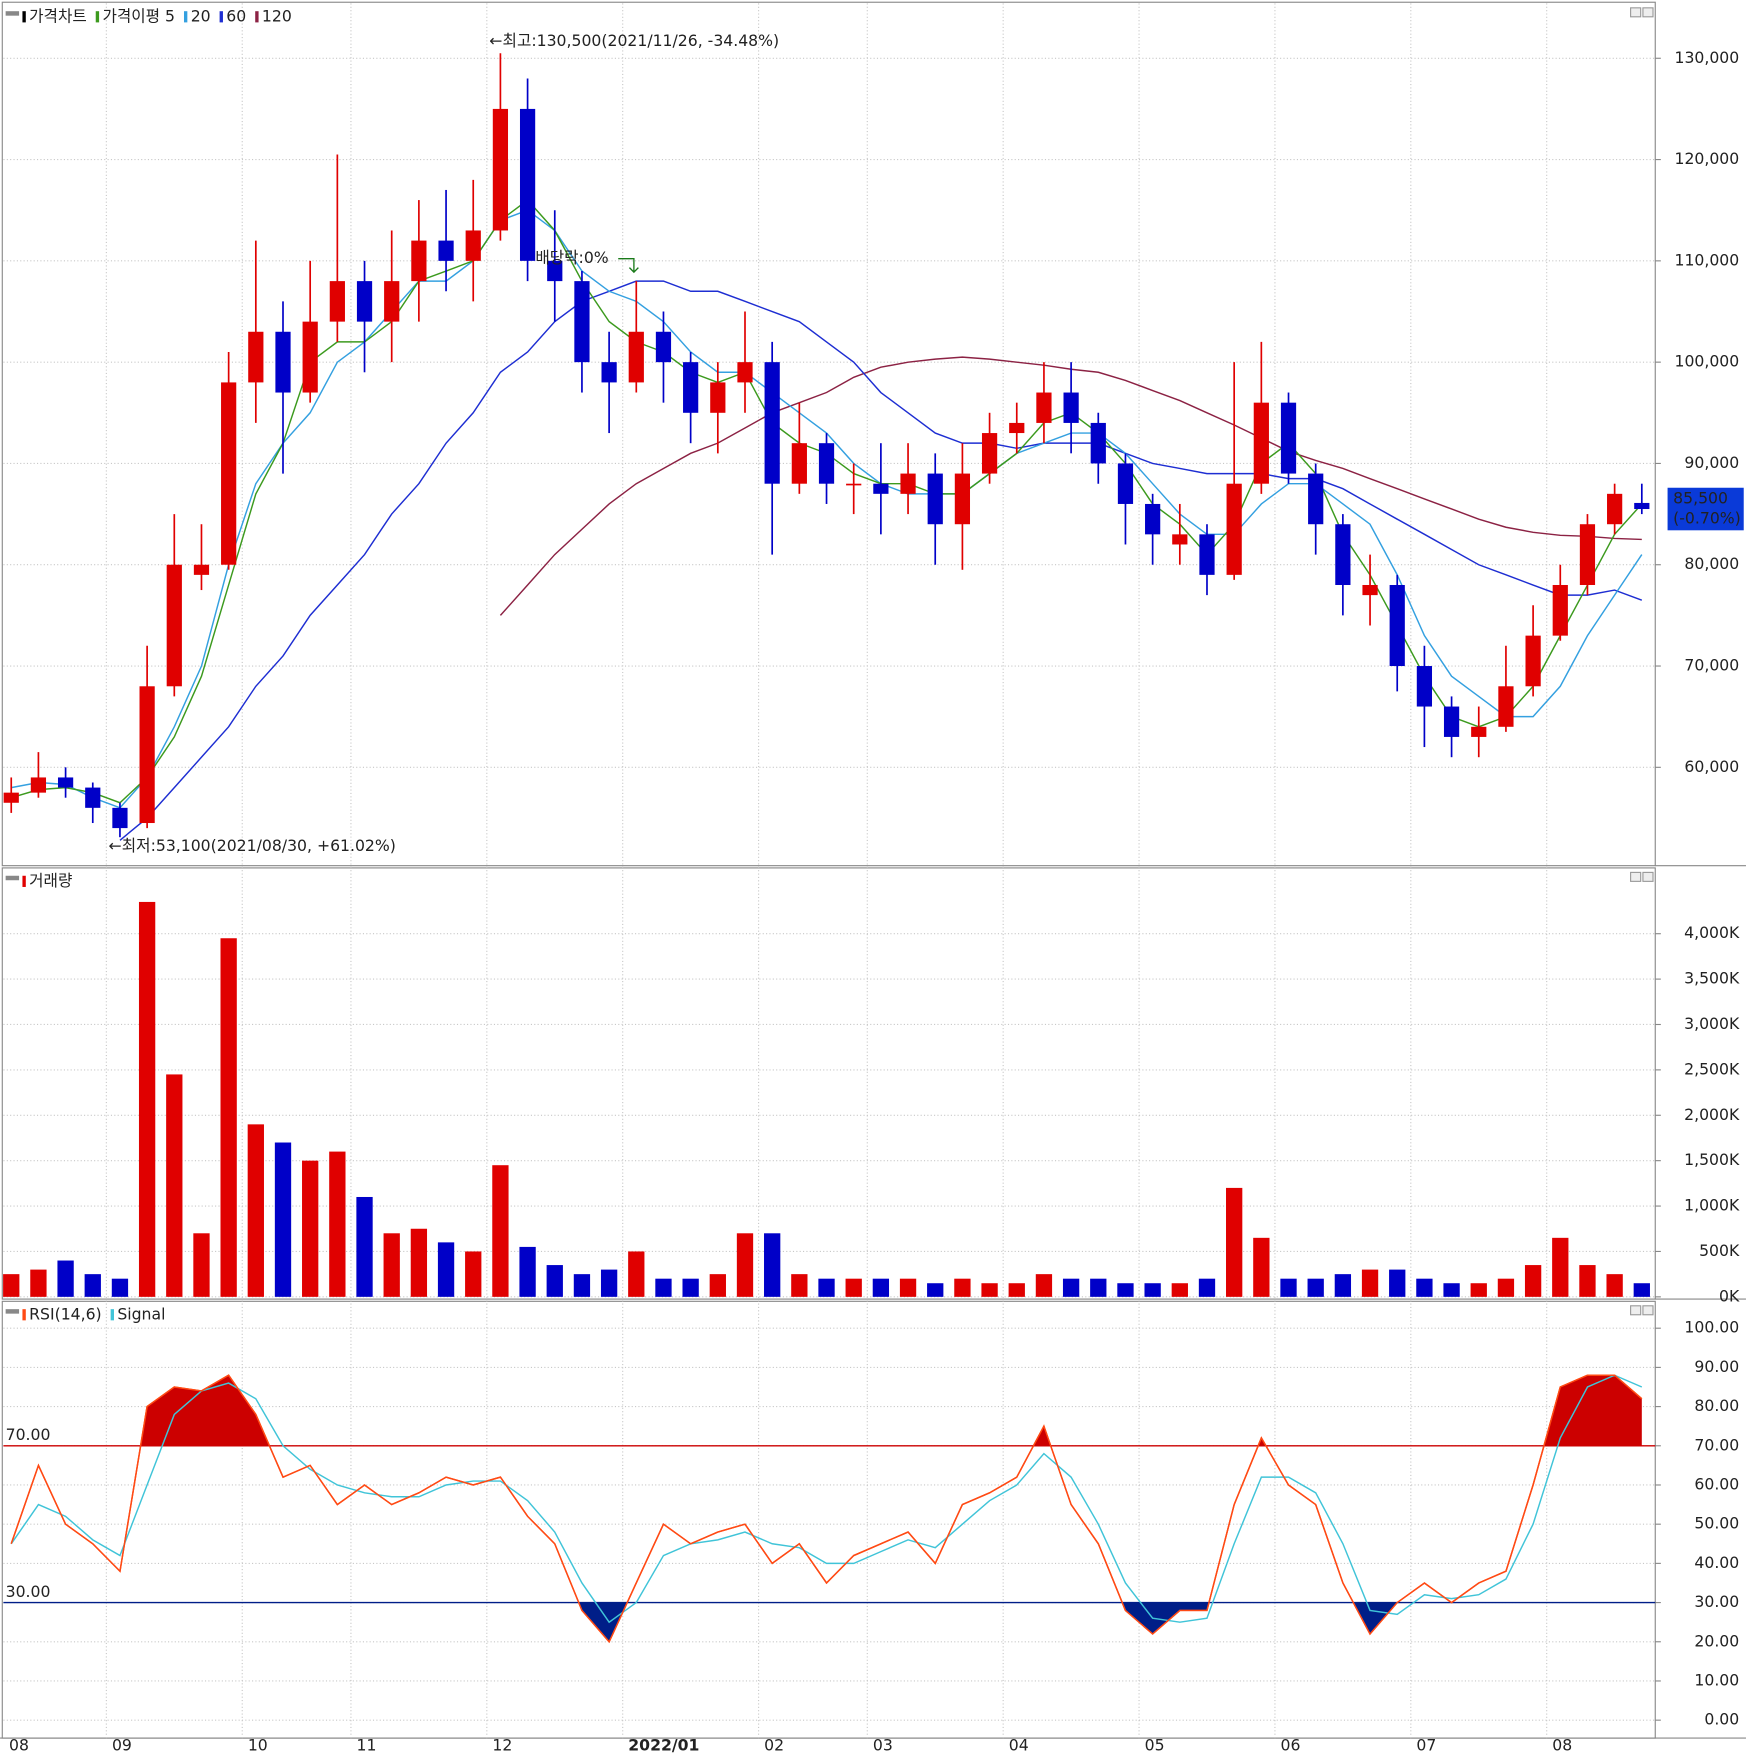 This screenshot has width=1746, height=1756. Describe the element at coordinates (826, 1410) in the screenshot. I see `overbought-fill` at that location.